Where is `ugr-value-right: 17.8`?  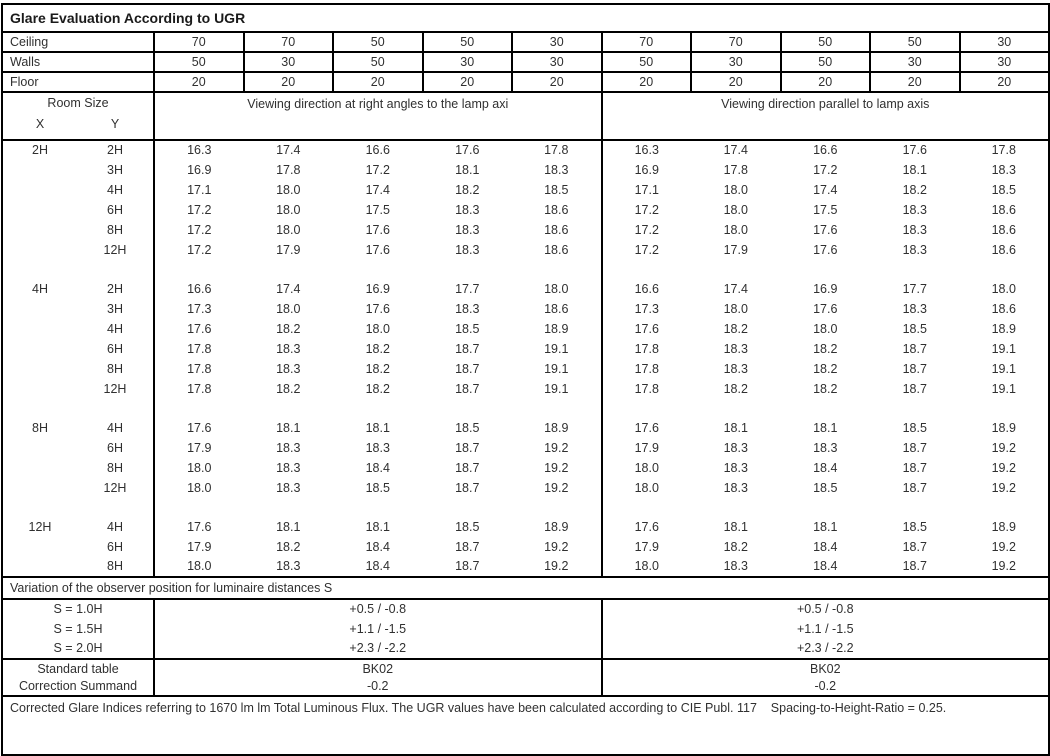
ugr-value-right: 17.8 is located at coordinates (645, 349).